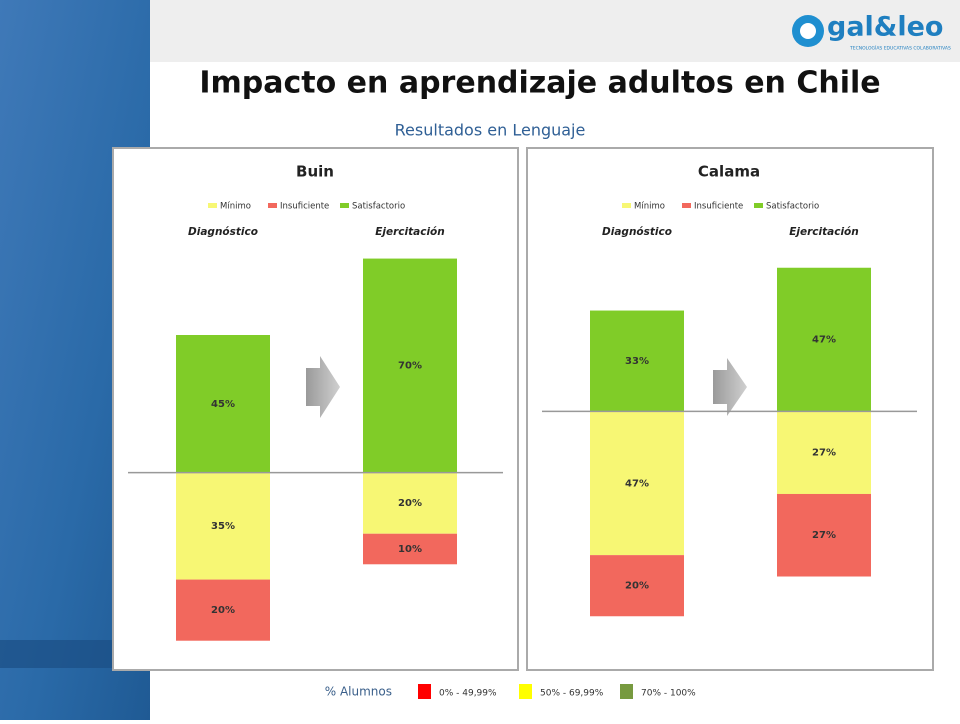 Image resolution: width=960 pixels, height=724 pixels. Describe the element at coordinates (668, 694) in the screenshot. I see `legend-label: 70% - 100%` at that location.